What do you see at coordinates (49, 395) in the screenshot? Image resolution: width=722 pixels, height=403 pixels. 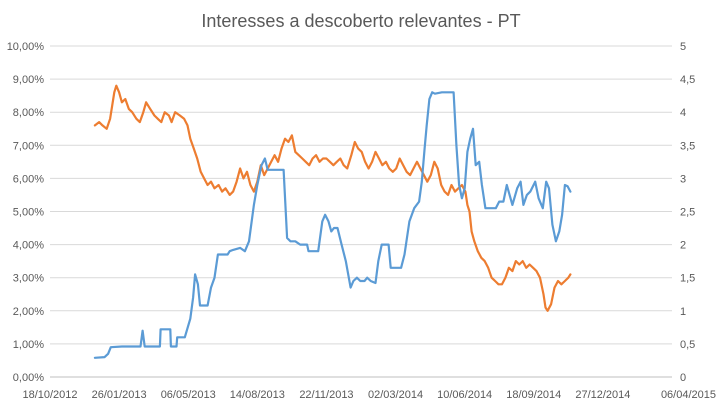 I see `x-tick-label: 18/10/2012` at bounding box center [49, 395].